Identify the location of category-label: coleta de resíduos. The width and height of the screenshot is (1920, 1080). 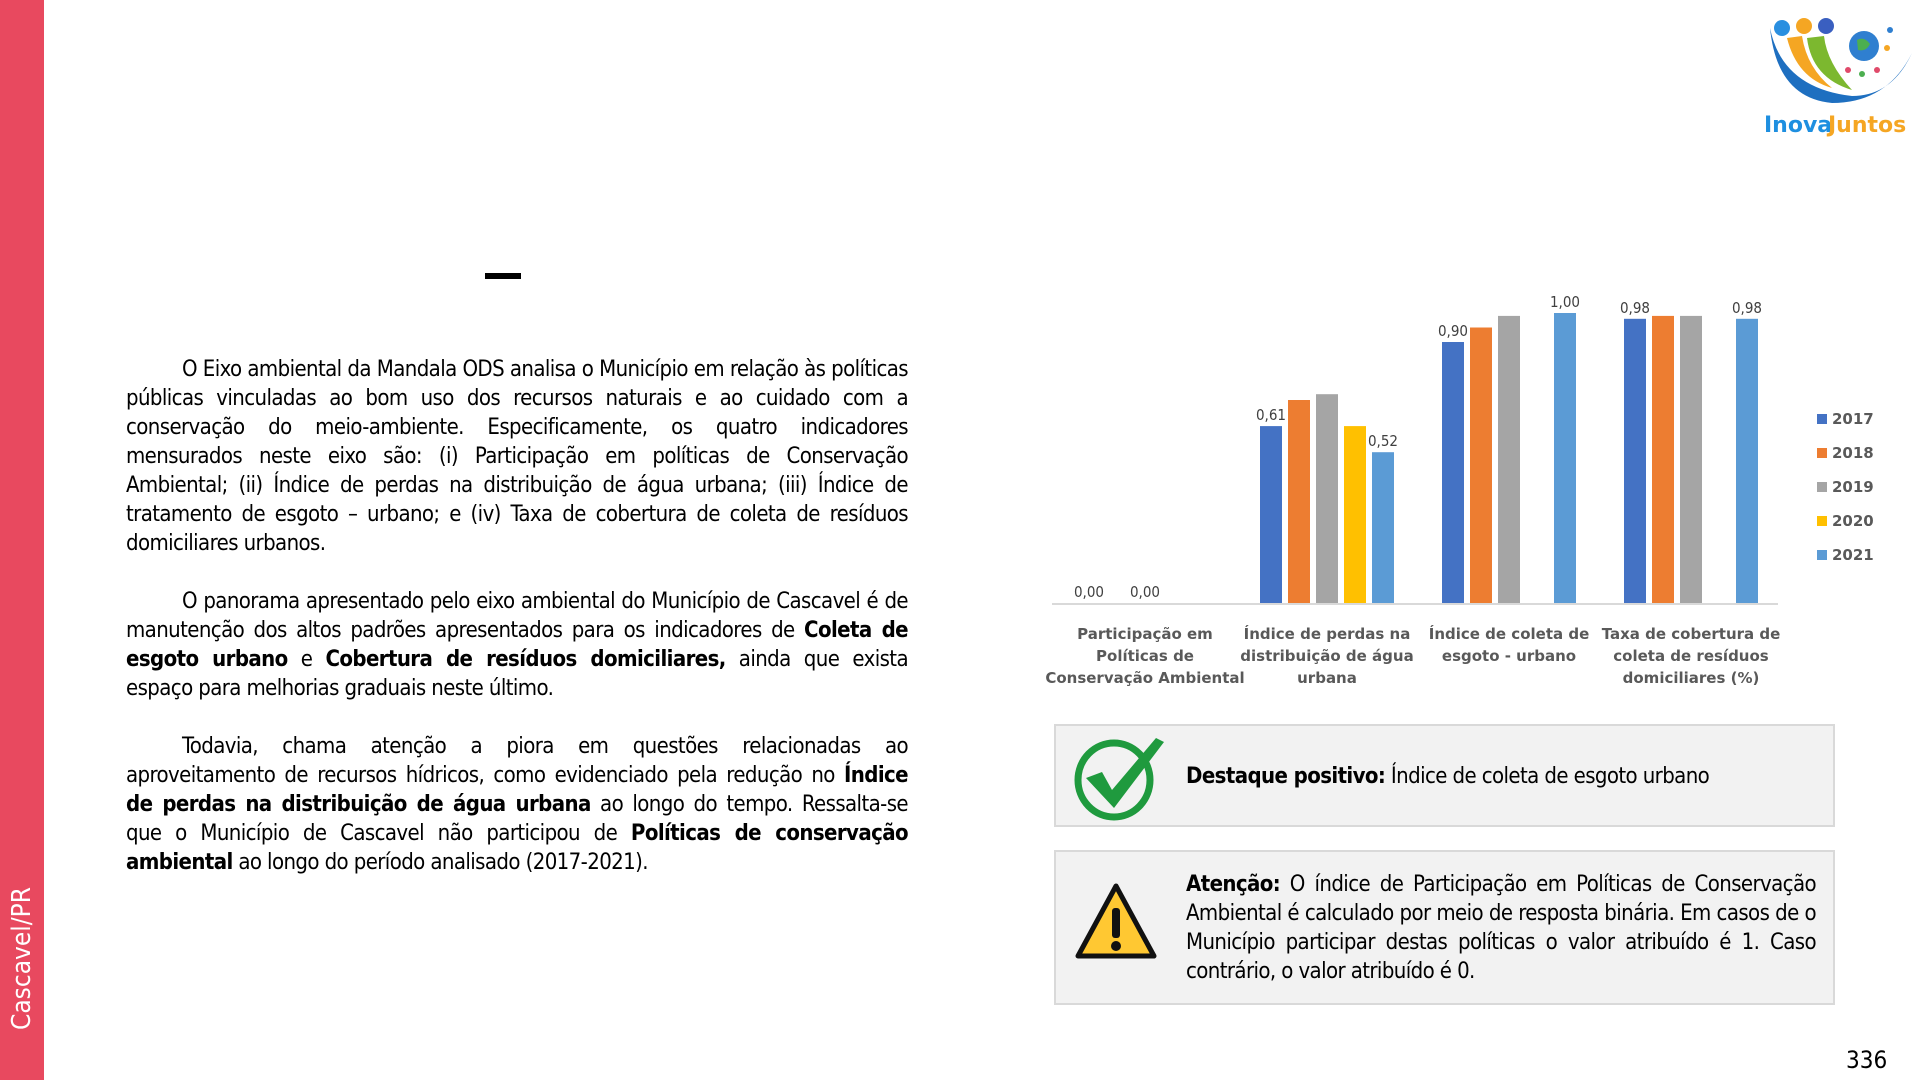
(1691, 656).